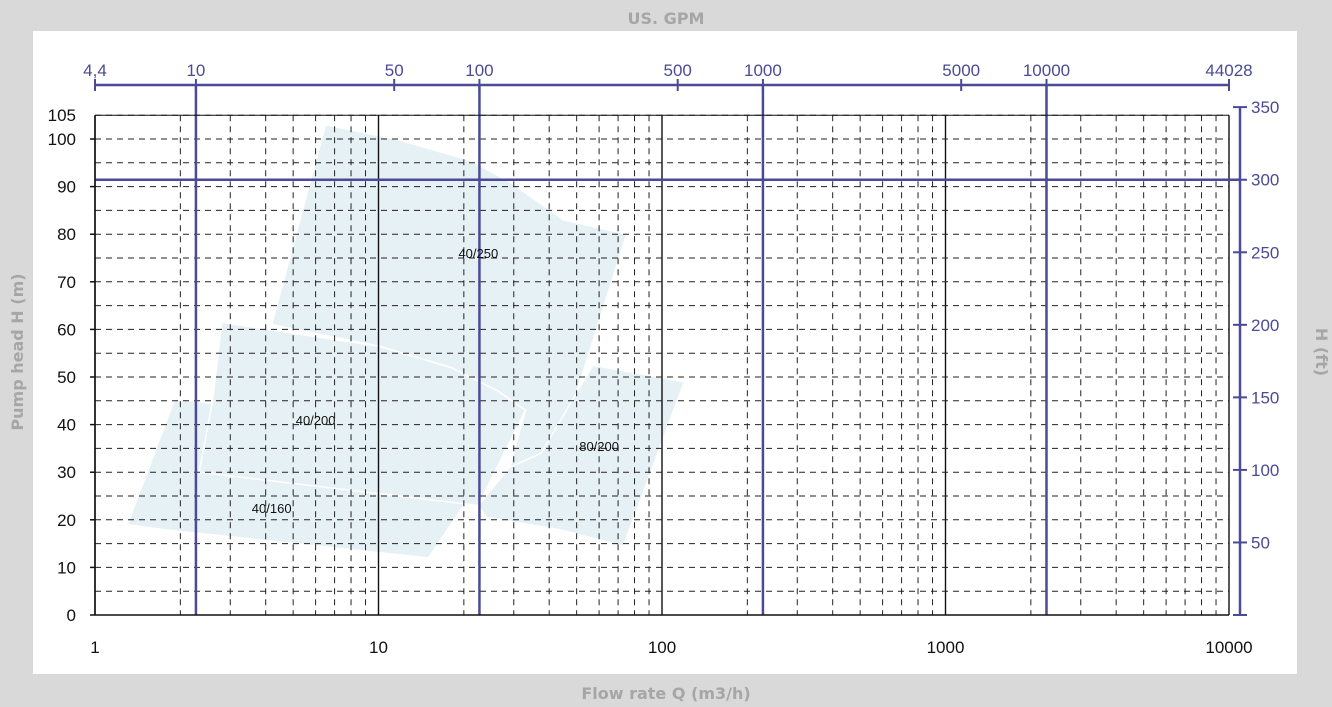 Image resolution: width=1332 pixels, height=707 pixels. Describe the element at coordinates (678, 70) in the screenshot. I see `top-tick-label: 500` at that location.